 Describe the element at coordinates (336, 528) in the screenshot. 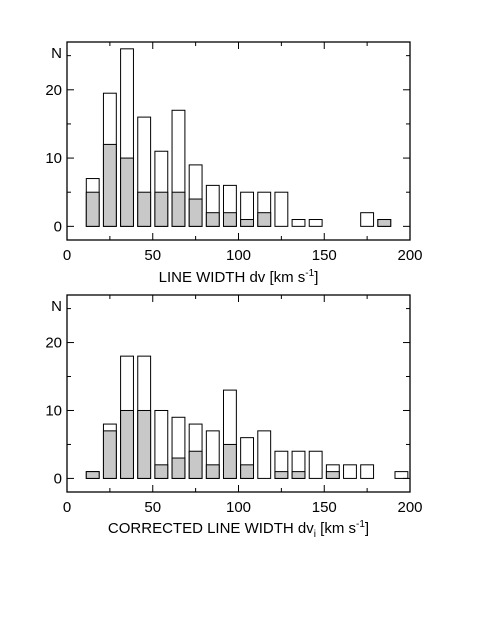

I see `x-label-mid: [km s` at that location.